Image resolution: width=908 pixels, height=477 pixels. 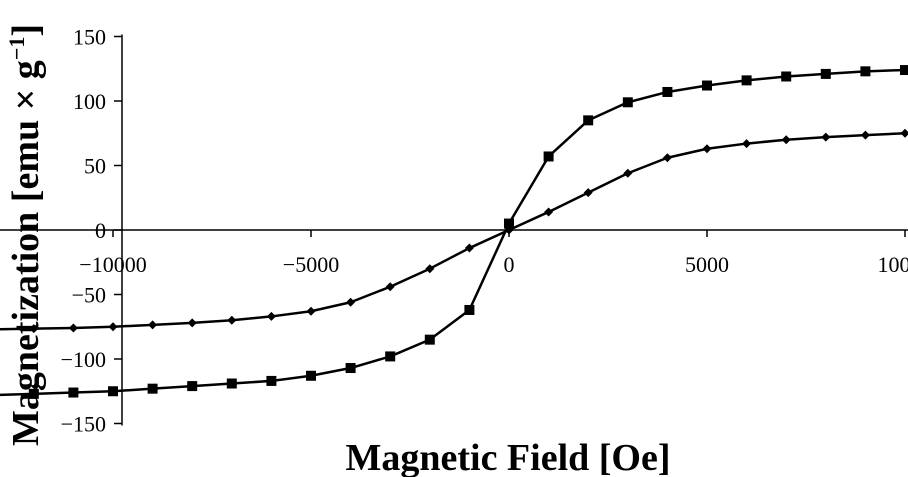 I want to click on y-axis-title-superscript: −1, so click(x=16, y=49).